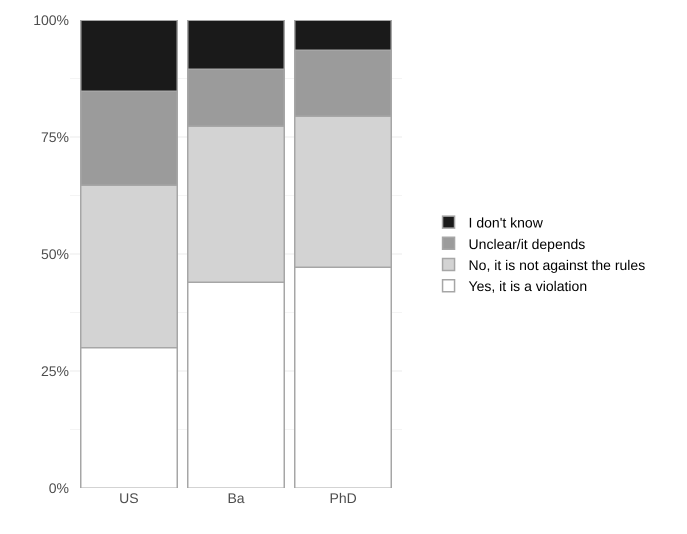  Describe the element at coordinates (54, 370) in the screenshot. I see `y-tick-label: 25%` at that location.